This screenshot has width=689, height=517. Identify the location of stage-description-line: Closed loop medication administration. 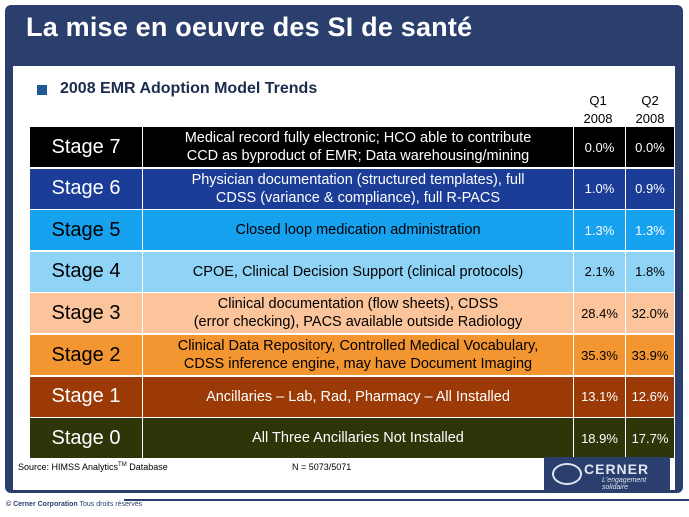
(358, 230).